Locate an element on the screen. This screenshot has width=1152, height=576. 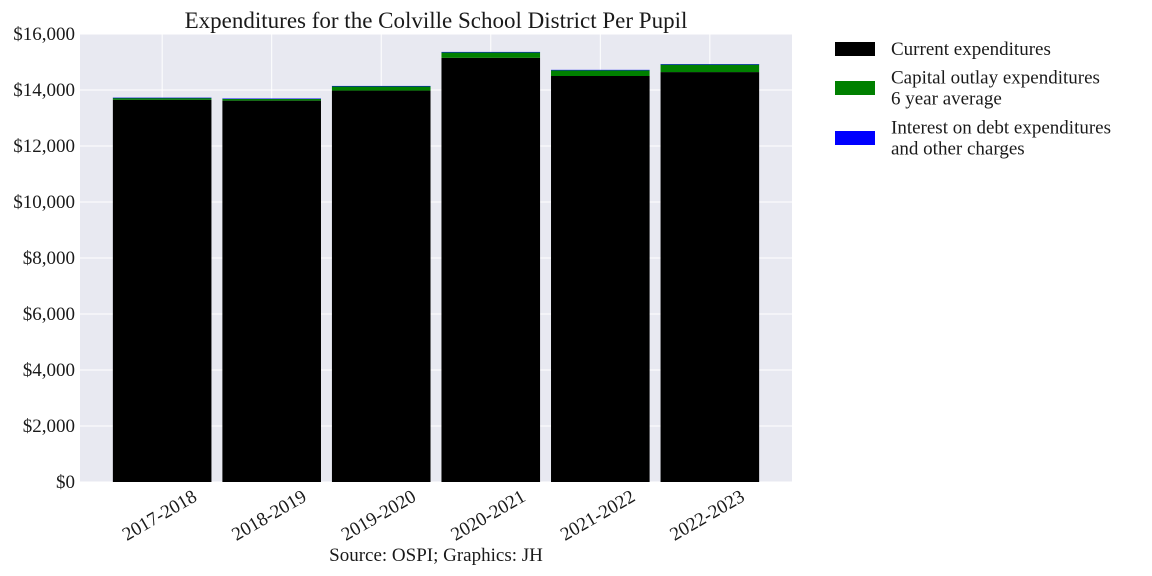
y-tick-label: $8,000 is located at coordinates (49, 258).